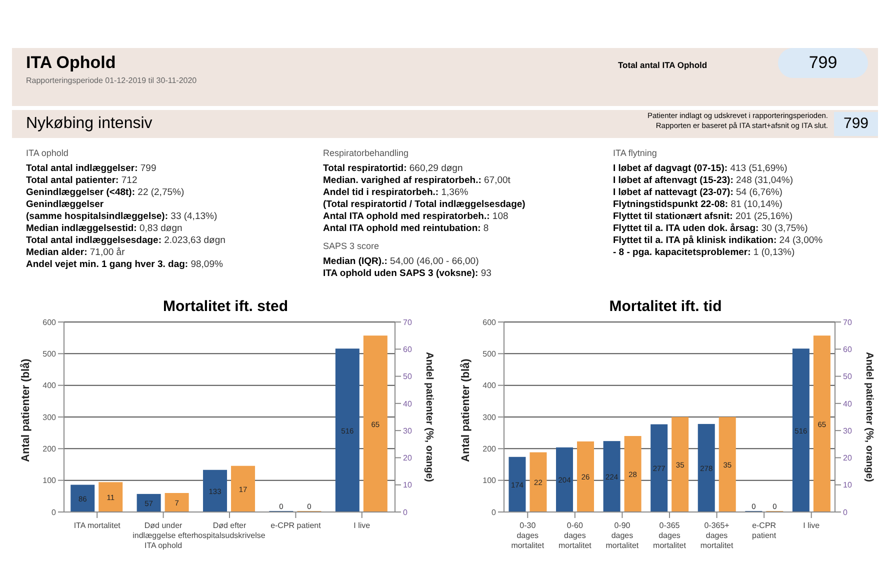  What do you see at coordinates (407, 273) in the screenshot?
I see `text: ITA ophold uden SAPS 3 (voksne): 93` at bounding box center [407, 273].